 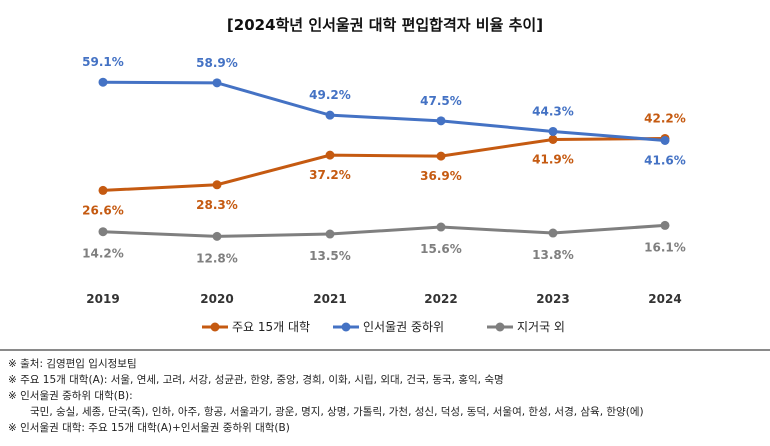 What do you see at coordinates (72, 364) in the screenshot?
I see `footnote-source: ※ 출처: 김영편입 입시정보팀` at bounding box center [72, 364].